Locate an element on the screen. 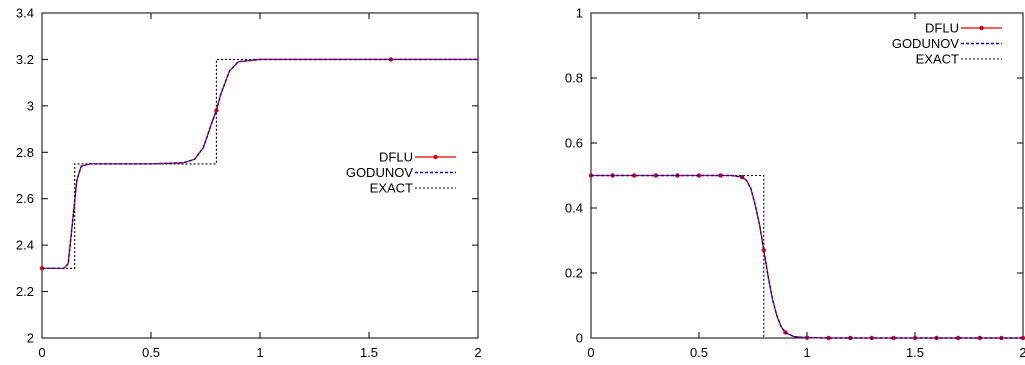 The image size is (1025, 365). y-tick-label: 0.6 is located at coordinates (574, 143).